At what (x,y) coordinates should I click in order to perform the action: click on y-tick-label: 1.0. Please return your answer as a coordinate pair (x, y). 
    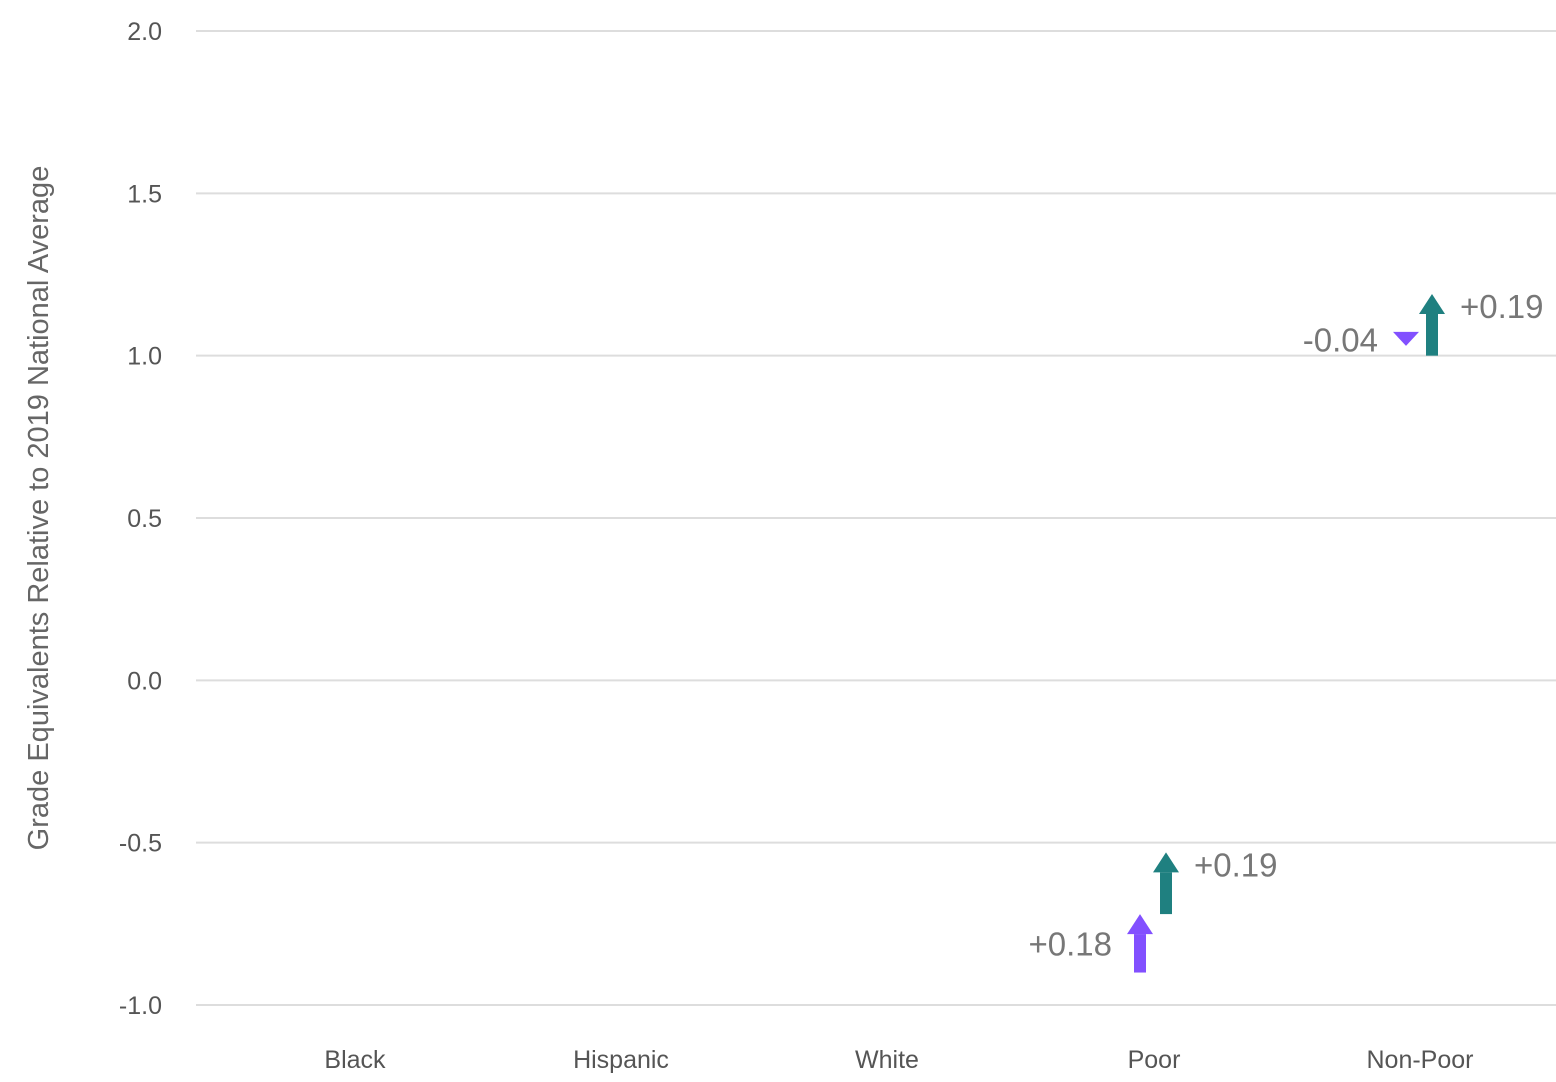
    Looking at the image, I should click on (144, 357).